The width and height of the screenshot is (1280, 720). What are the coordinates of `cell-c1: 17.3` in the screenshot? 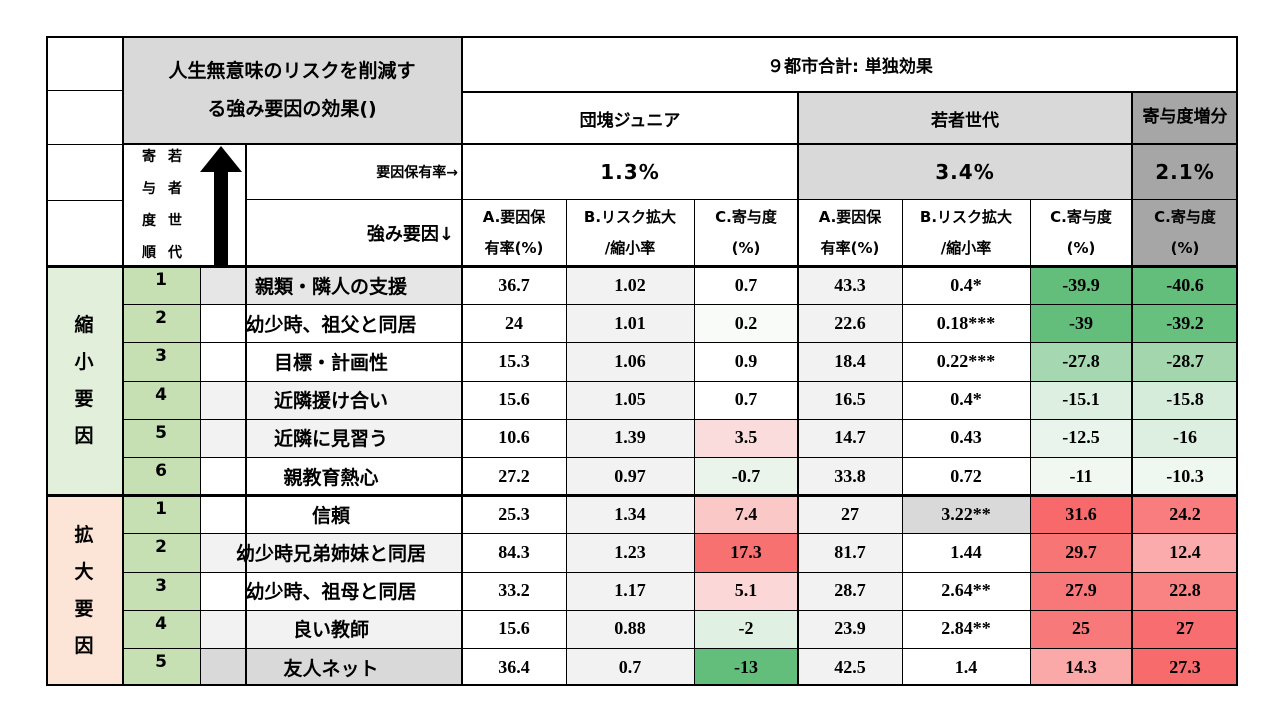 It's located at (746, 552).